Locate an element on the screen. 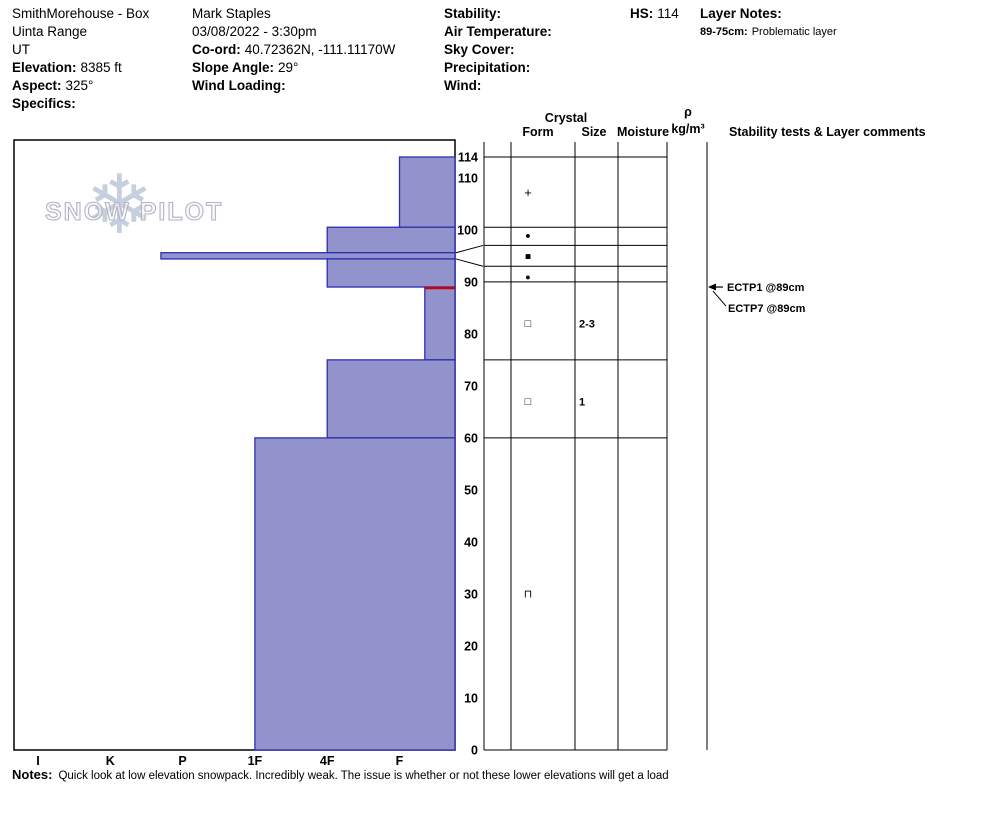 The width and height of the screenshot is (994, 840). density-symbol-header: ρ is located at coordinates (688, 112).